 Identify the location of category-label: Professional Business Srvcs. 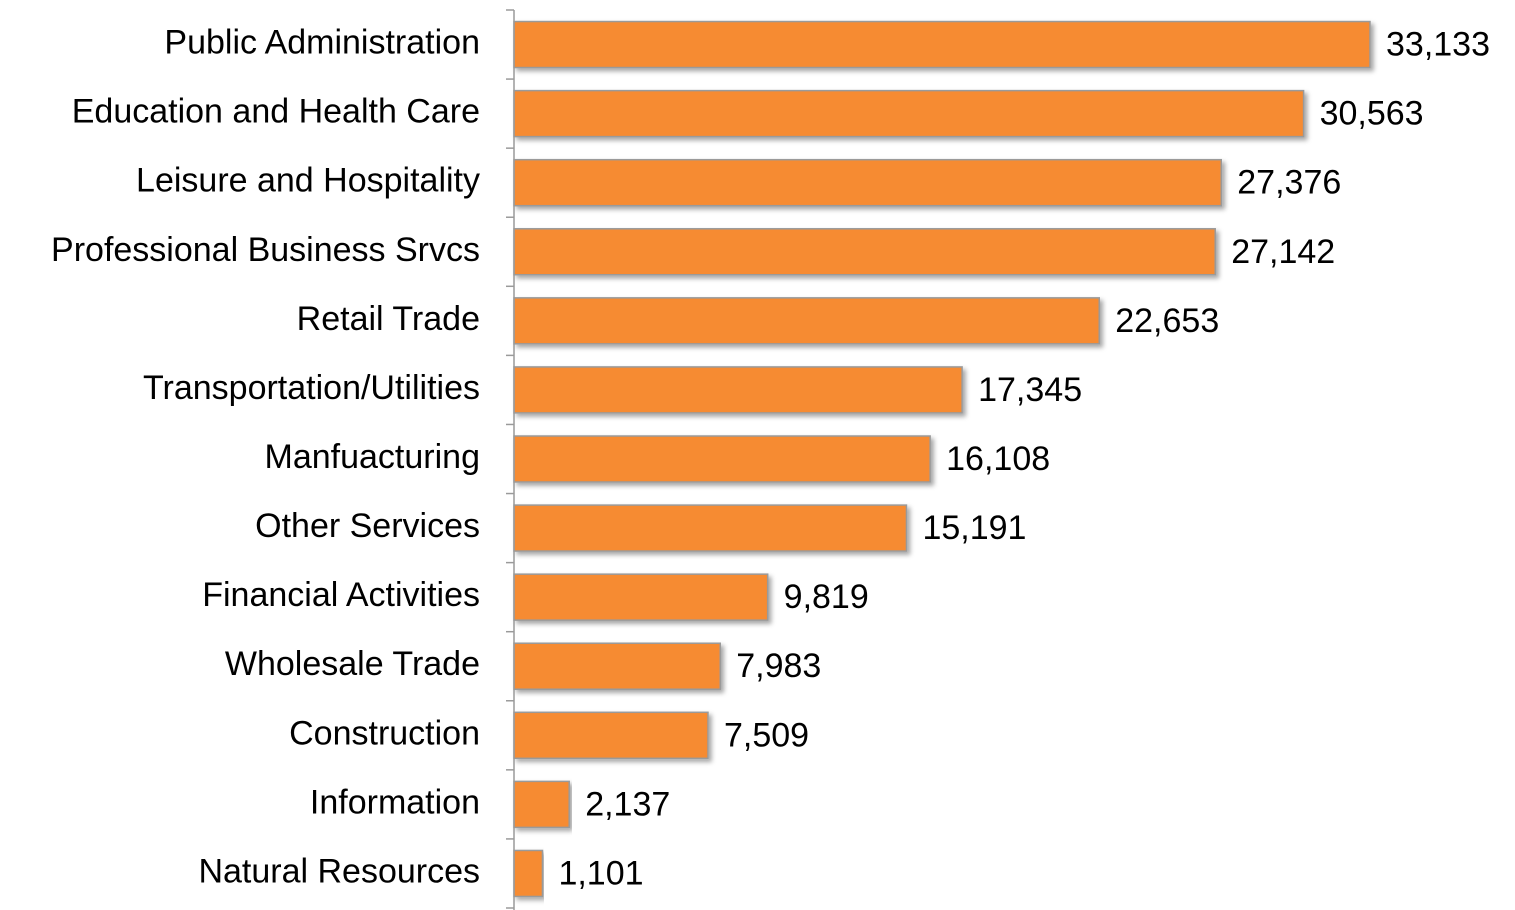
(265, 250).